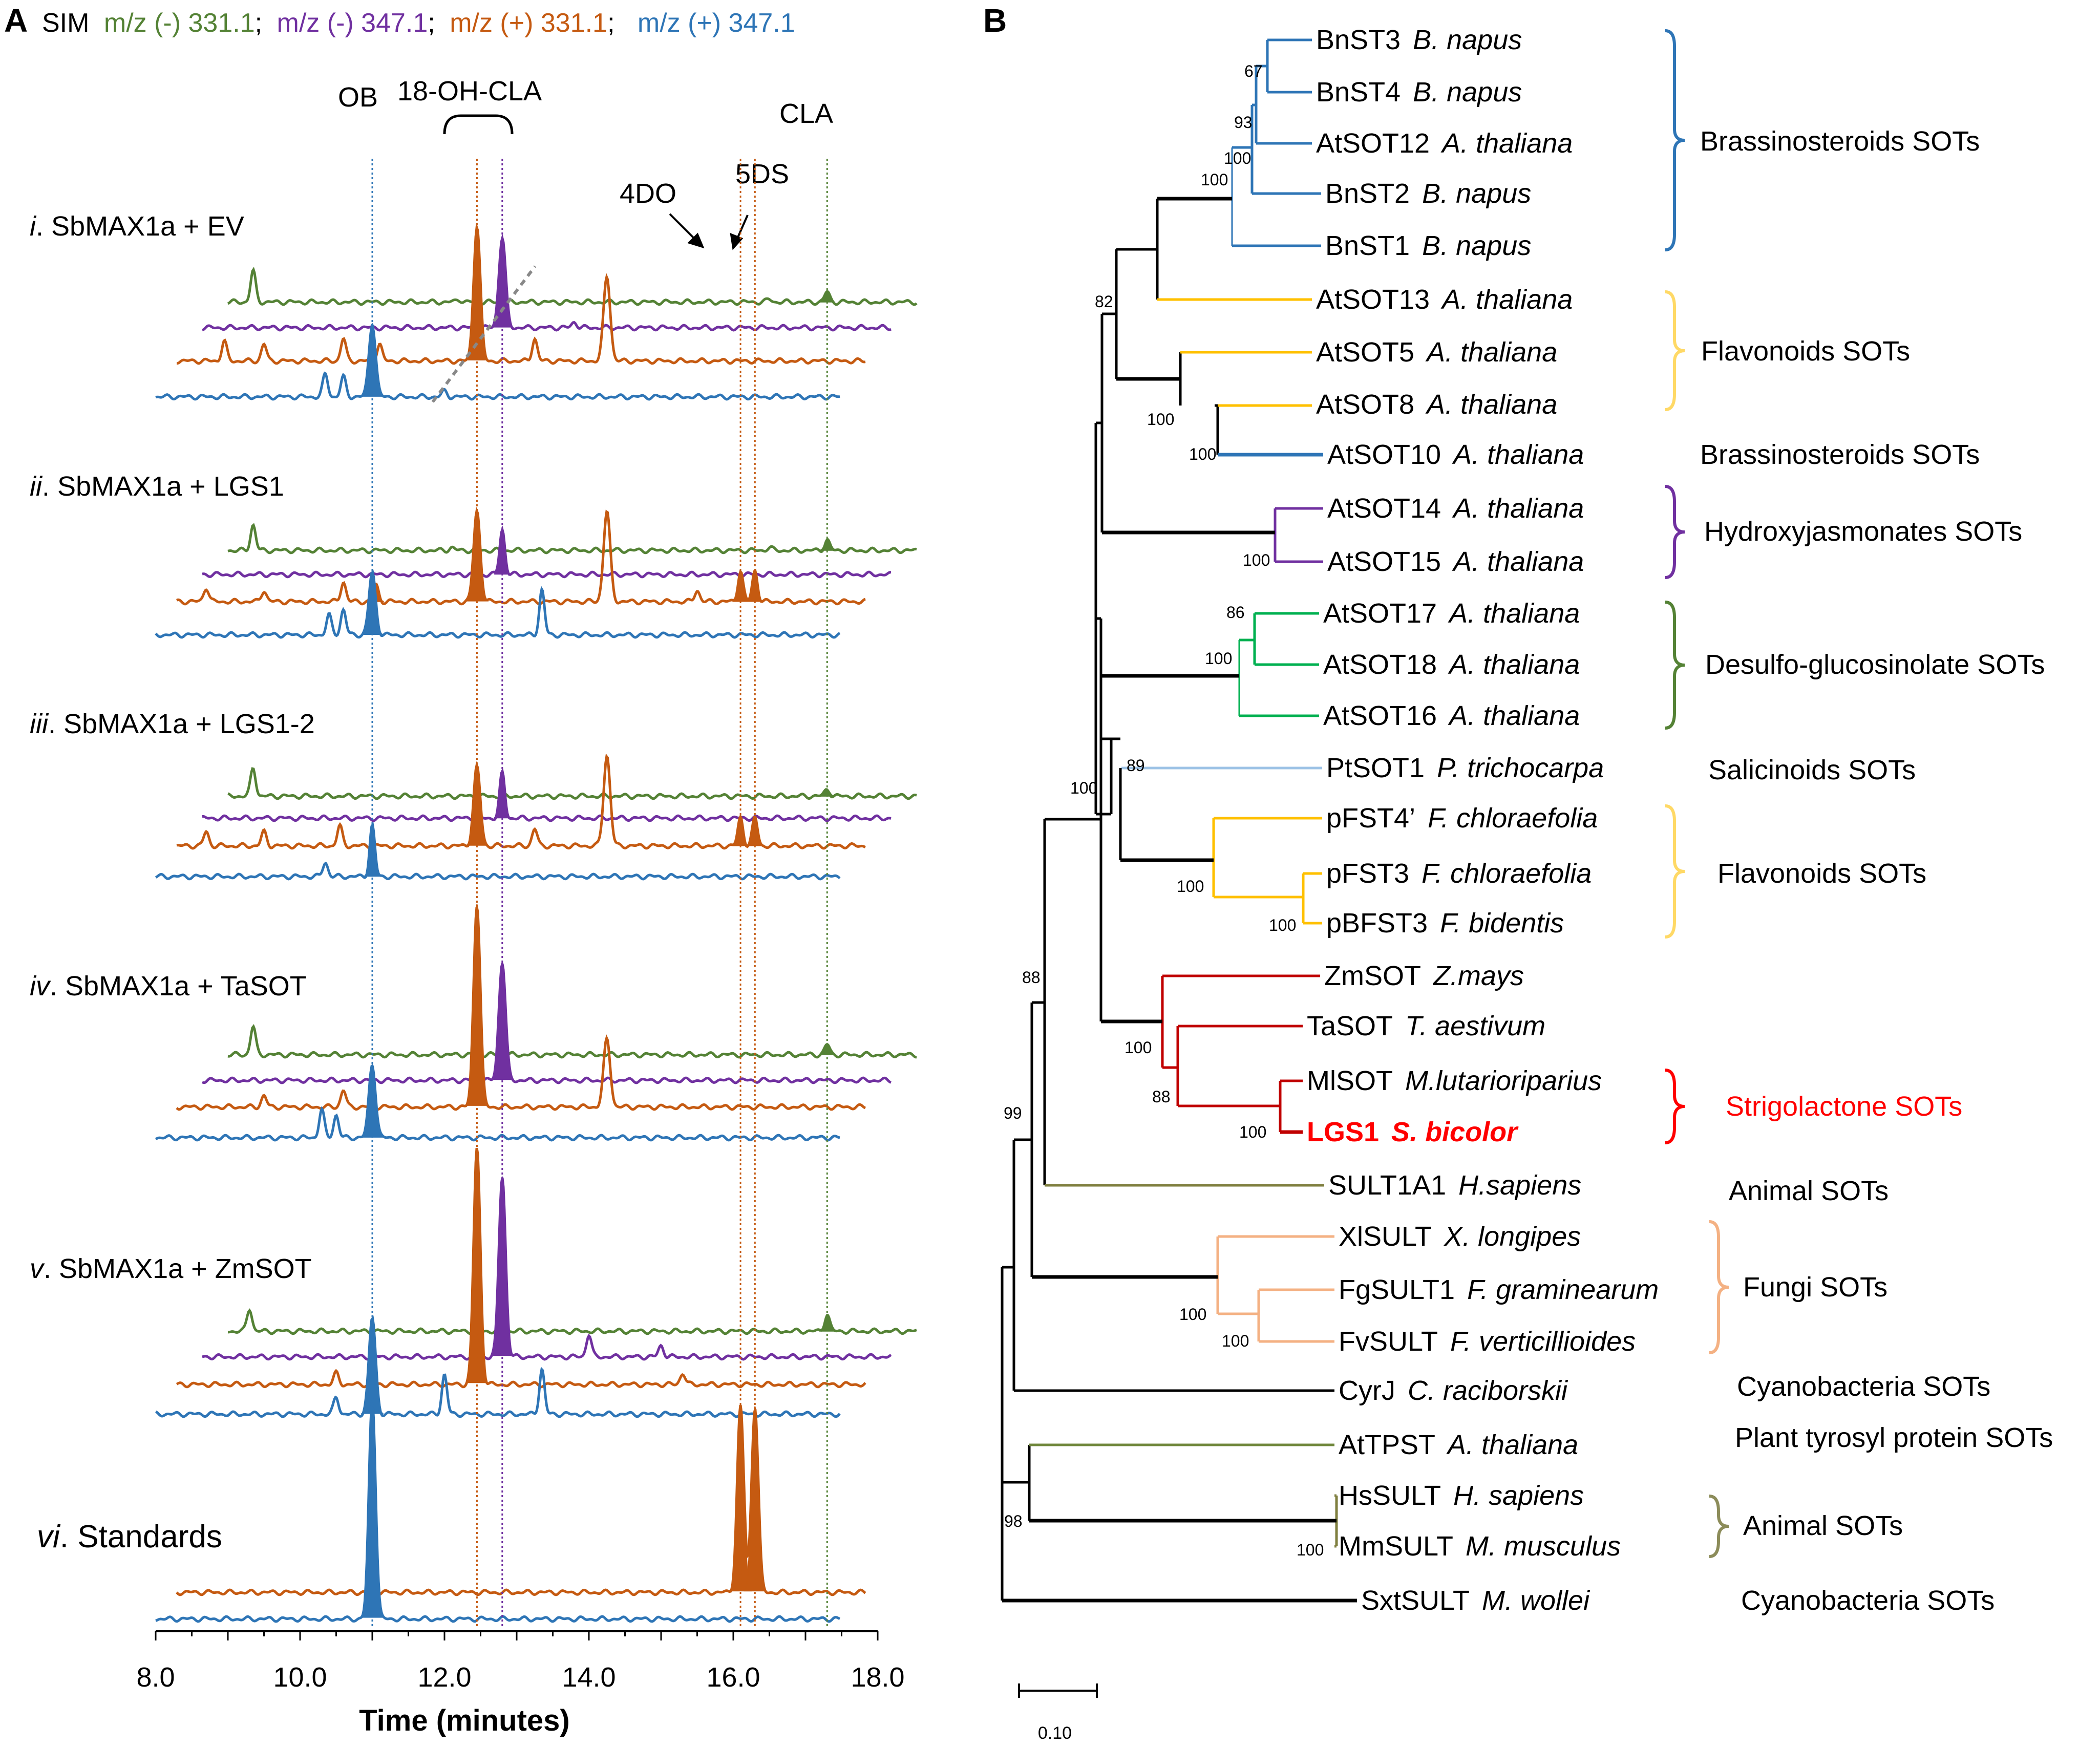 The image size is (2100, 1748). What do you see at coordinates (610, 23) in the screenshot?
I see `sim-sep-3: ;` at bounding box center [610, 23].